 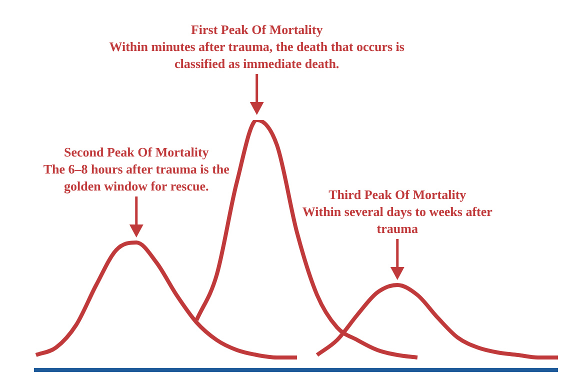 What do you see at coordinates (136, 169) in the screenshot?
I see `annotation: Second Peak Of Mortality The 6–8 hours after trauma is the golden window for rescue.` at bounding box center [136, 169].